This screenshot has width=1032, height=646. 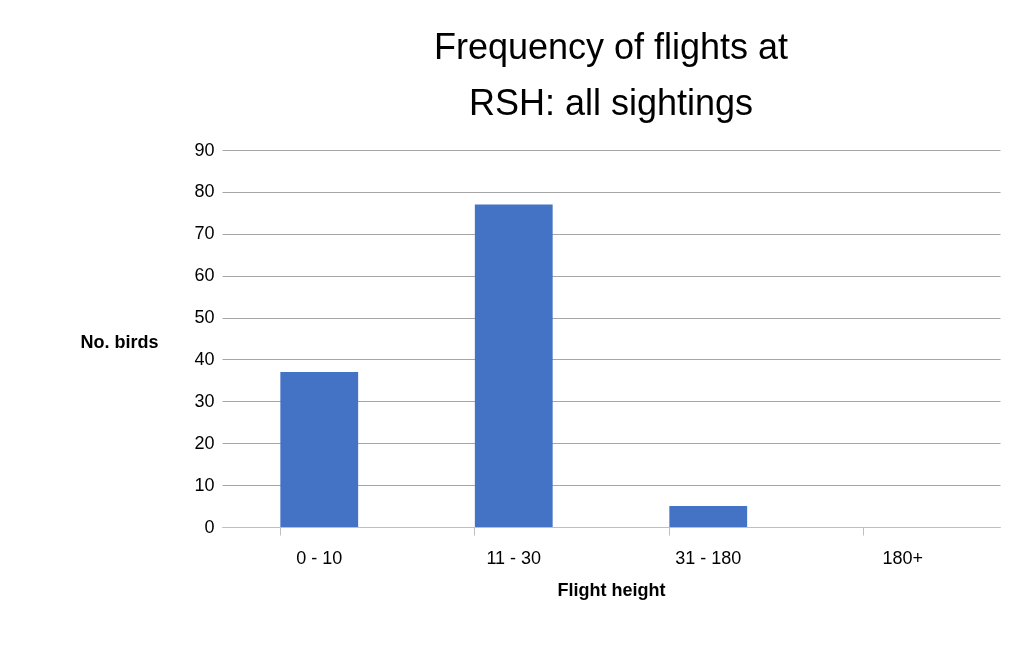 I want to click on chart-title: Frequency of flights at RSH: all sightings, so click(x=611, y=74).